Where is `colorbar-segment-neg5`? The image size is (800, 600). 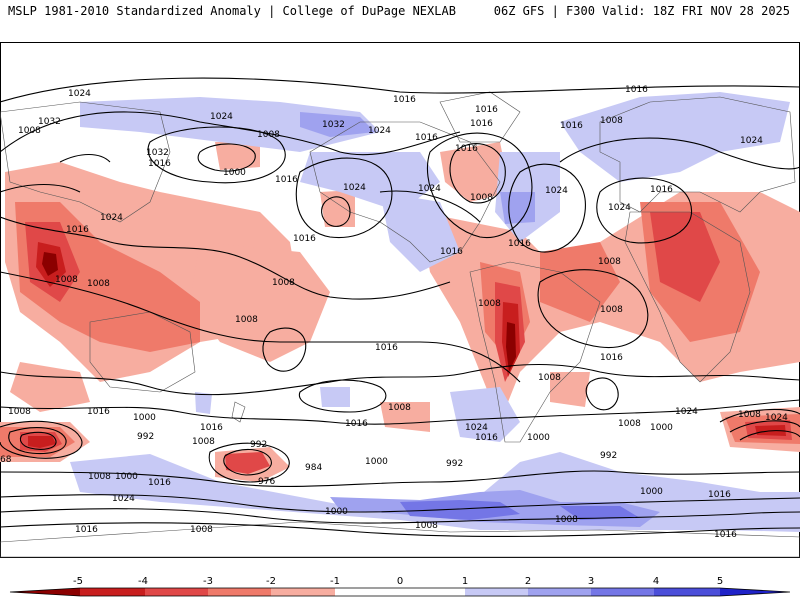 colorbar-segment-neg5 is located at coordinates (45, 592).